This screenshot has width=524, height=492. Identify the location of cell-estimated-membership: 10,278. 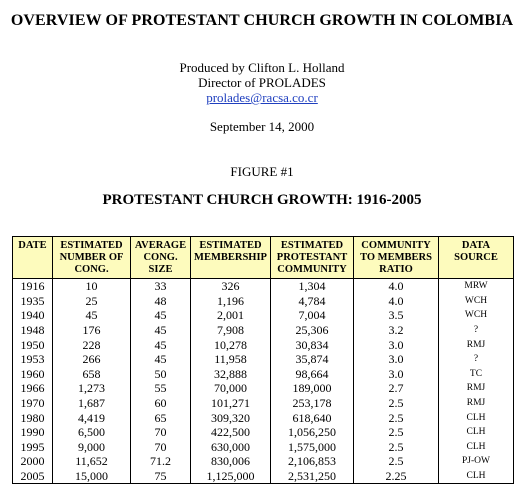
(230, 344).